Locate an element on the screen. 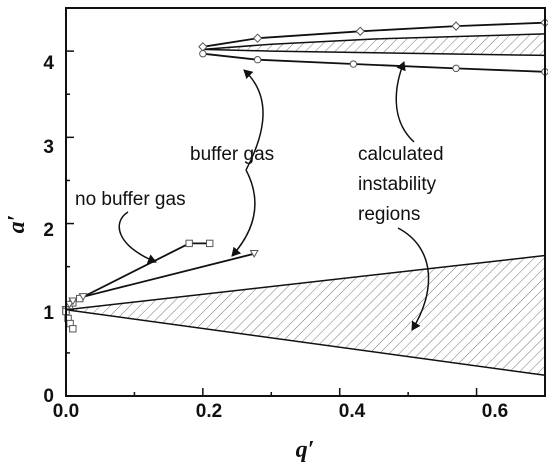 This screenshot has width=548, height=470. y-tick-labels: 0 1 2 3 4 is located at coordinates (48, 230).